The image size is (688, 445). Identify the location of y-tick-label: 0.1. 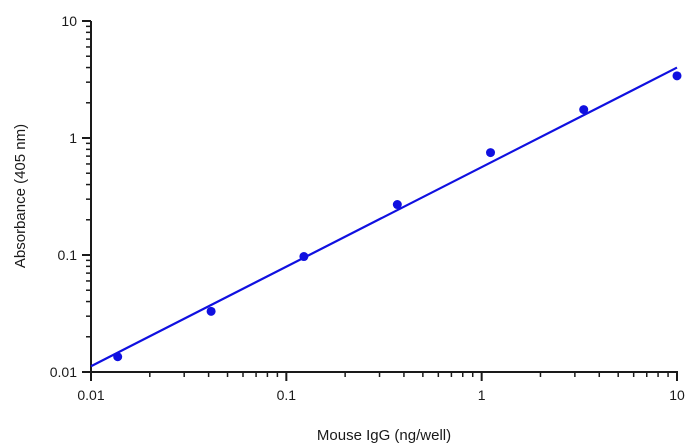
(68, 255).